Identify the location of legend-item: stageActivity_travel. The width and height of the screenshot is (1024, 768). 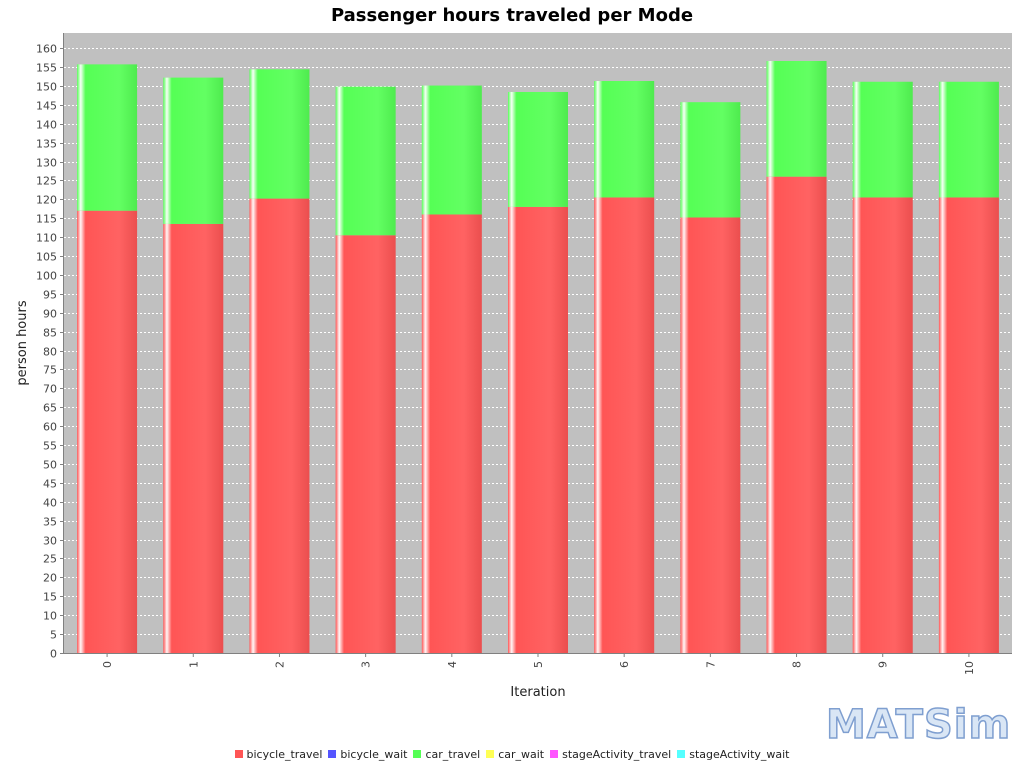
(610, 754).